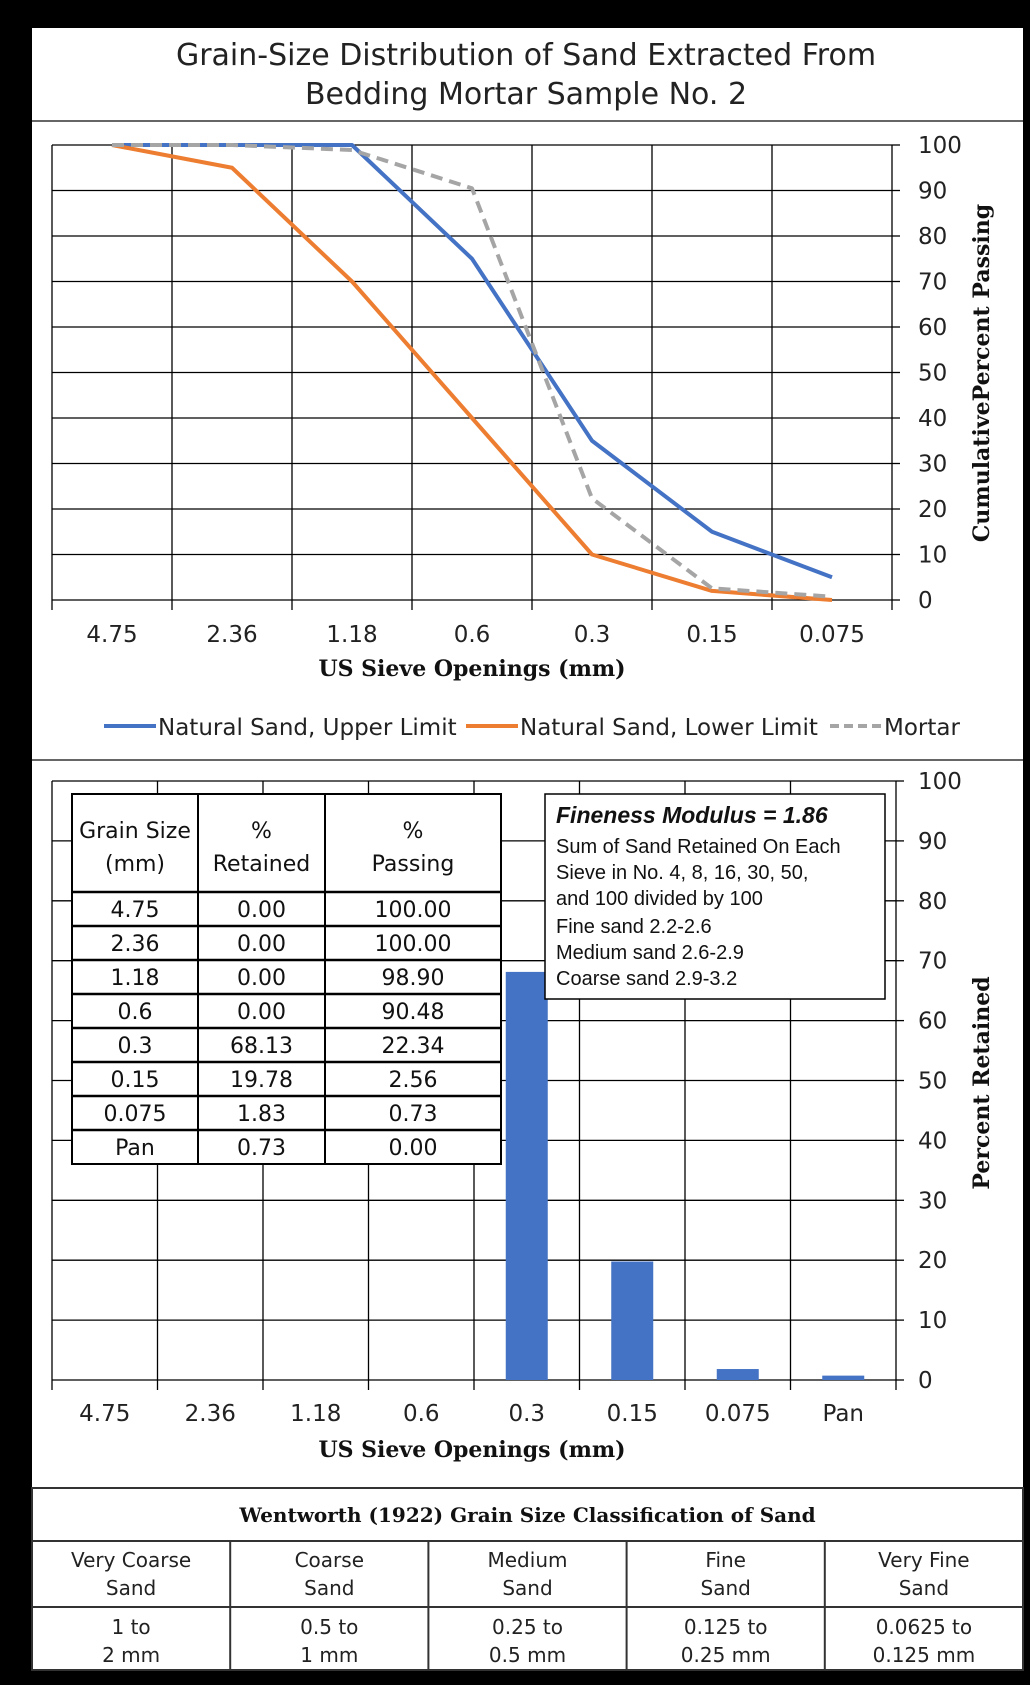 The image size is (1030, 1685). I want to click on bar-ytick-label: 100, so click(940, 782).